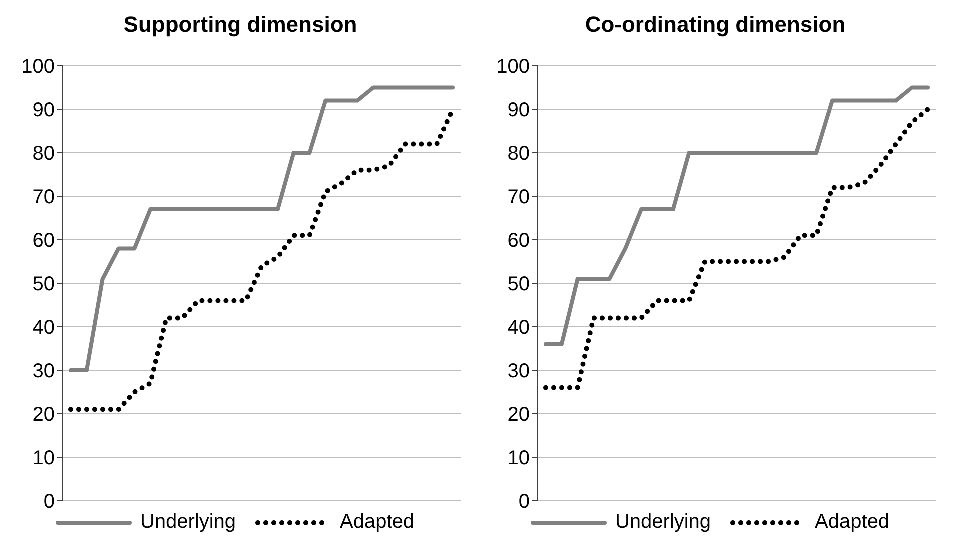 The height and width of the screenshot is (547, 955). Describe the element at coordinates (715, 25) in the screenshot. I see `chart-title: Co-ordinating dimension` at that location.